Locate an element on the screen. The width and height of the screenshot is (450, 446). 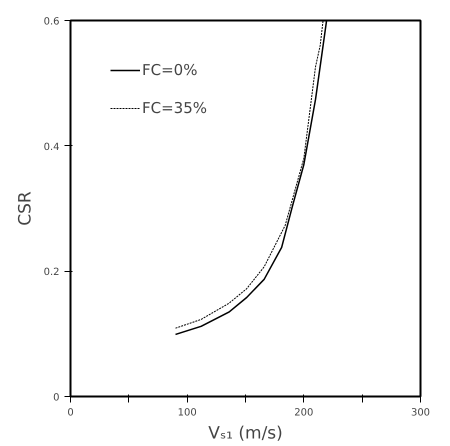
x-tick-label: 0 is located at coordinates (70, 413).